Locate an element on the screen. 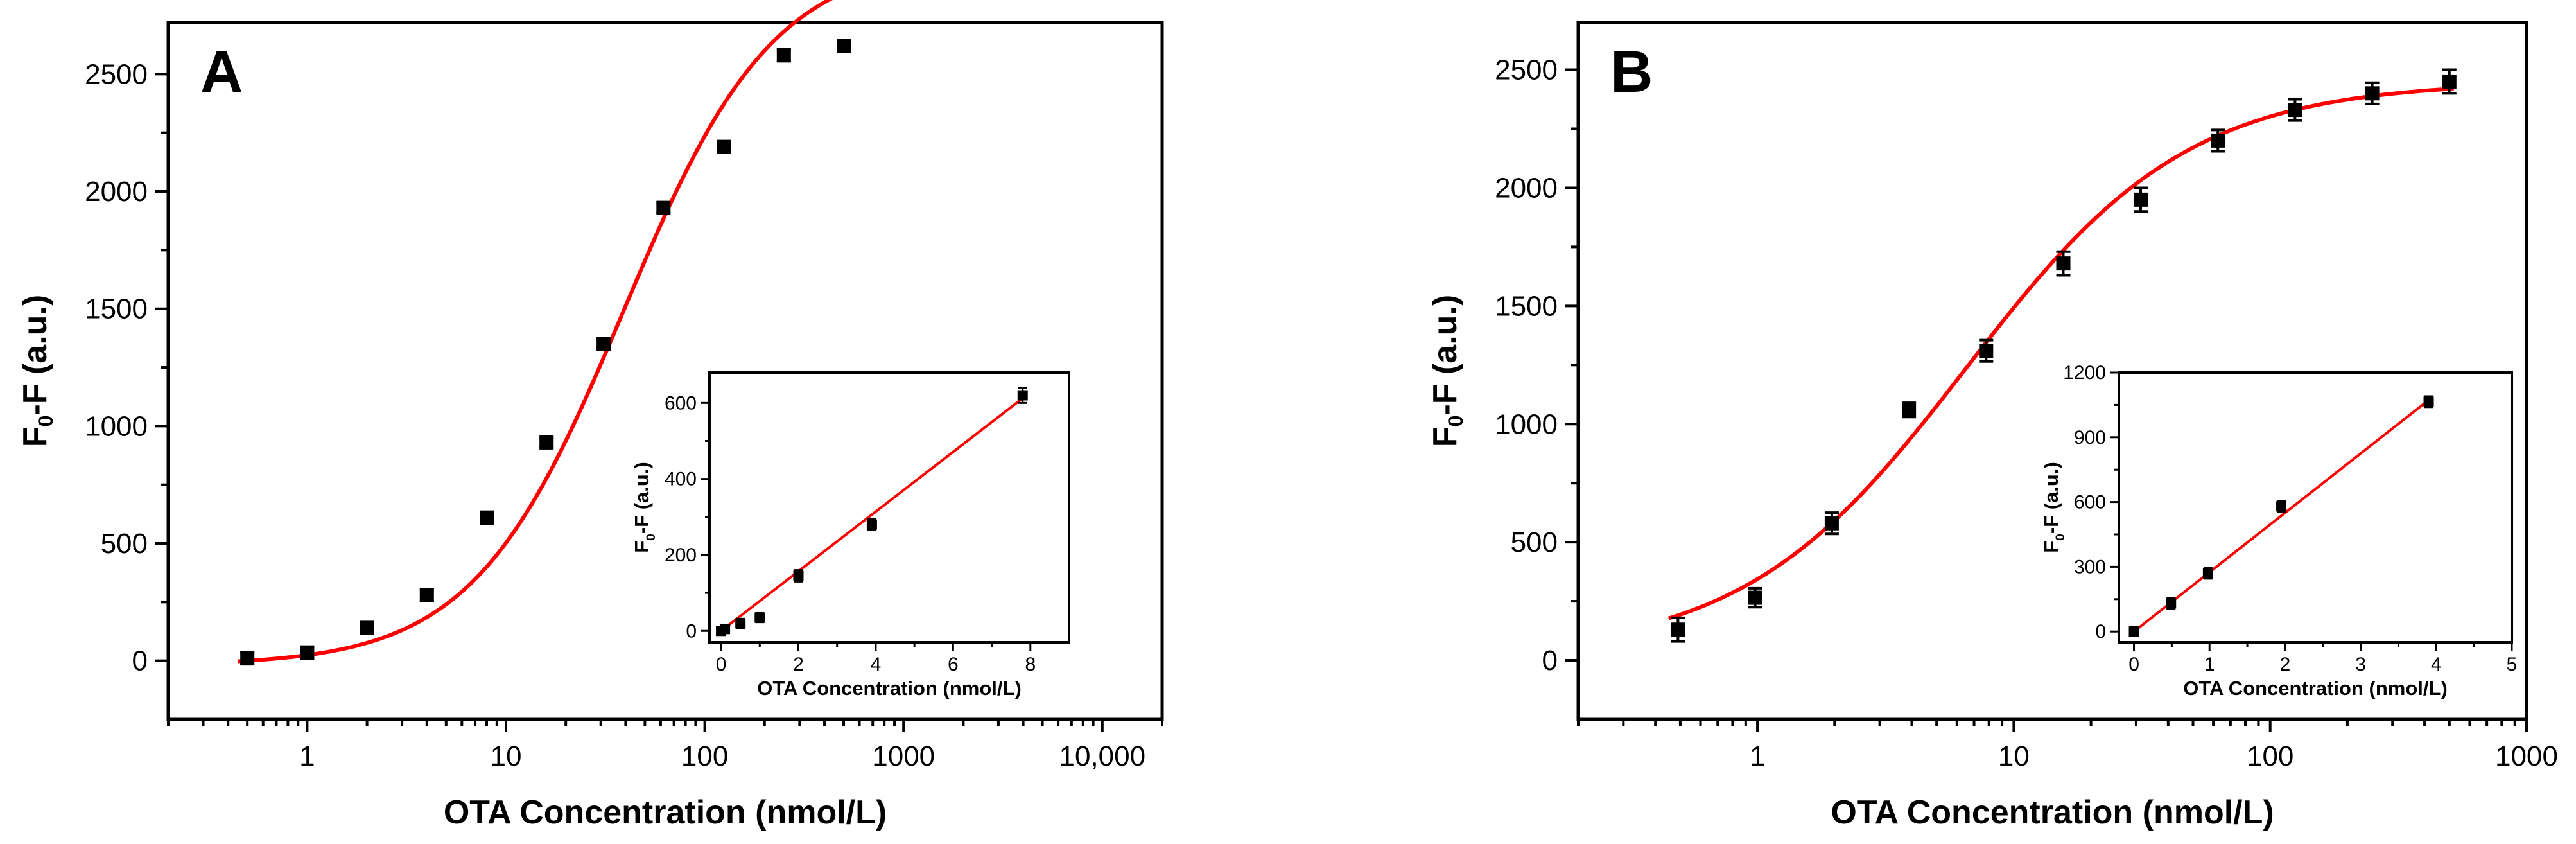 This screenshot has width=2576, height=844. inset-x-tick-label: 0 is located at coordinates (721, 664).